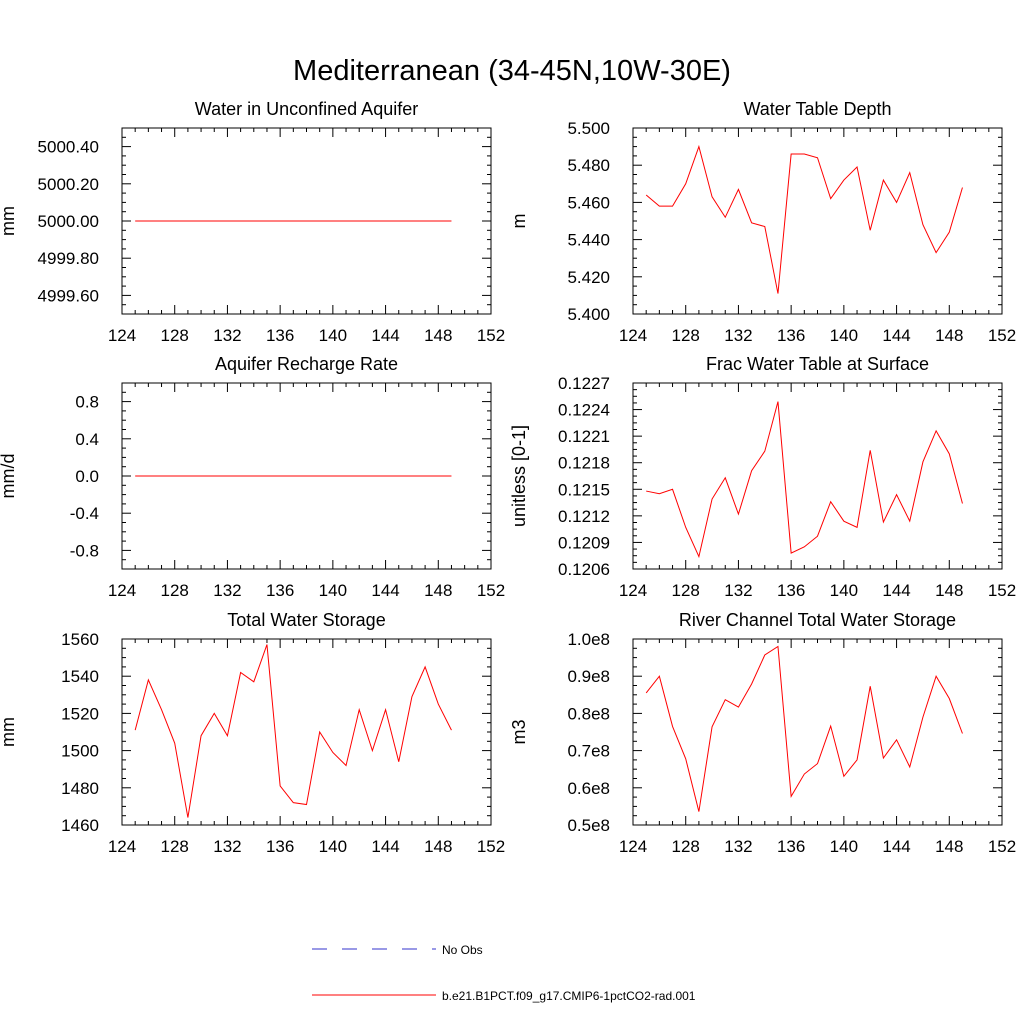 The height and width of the screenshot is (1024, 1024). What do you see at coordinates (817, 620) in the screenshot?
I see `panel-title: River Channel Total Water Storage` at bounding box center [817, 620].